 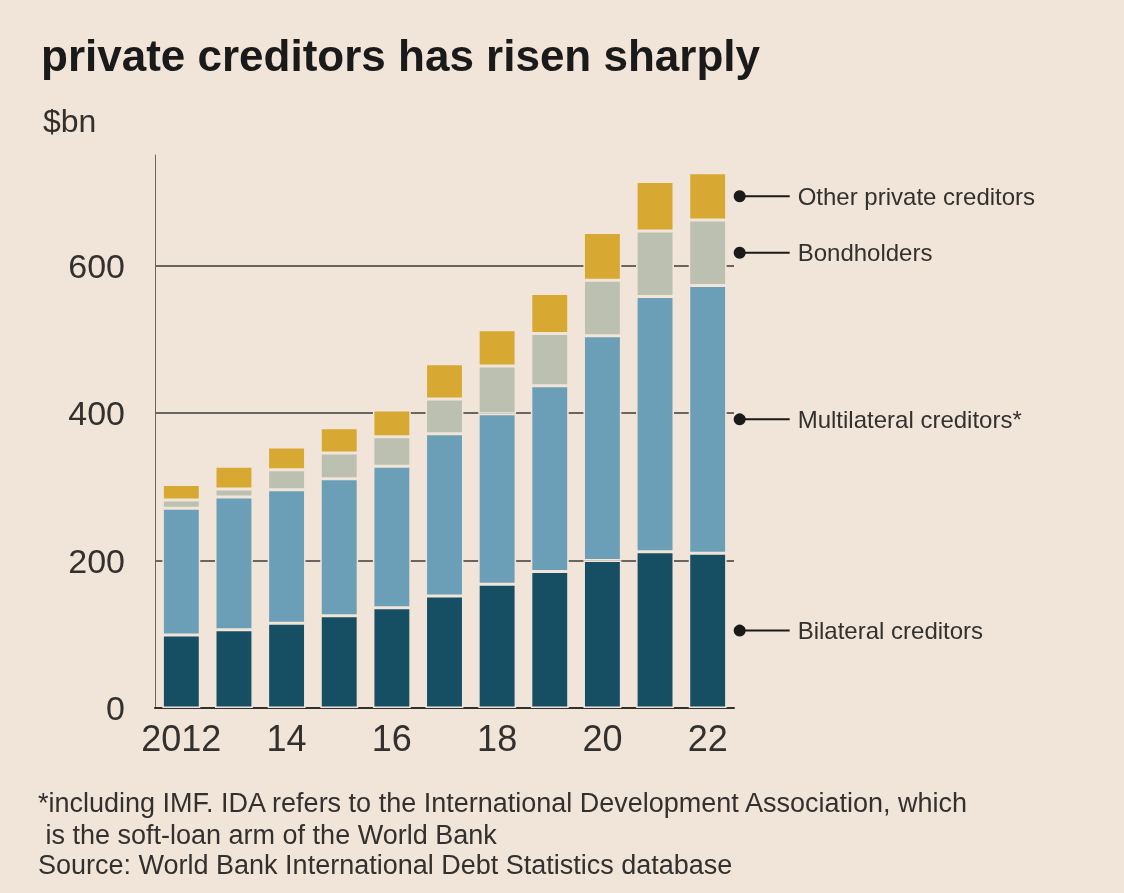 What do you see at coordinates (391, 738) in the screenshot?
I see `x-tick-label: 16` at bounding box center [391, 738].